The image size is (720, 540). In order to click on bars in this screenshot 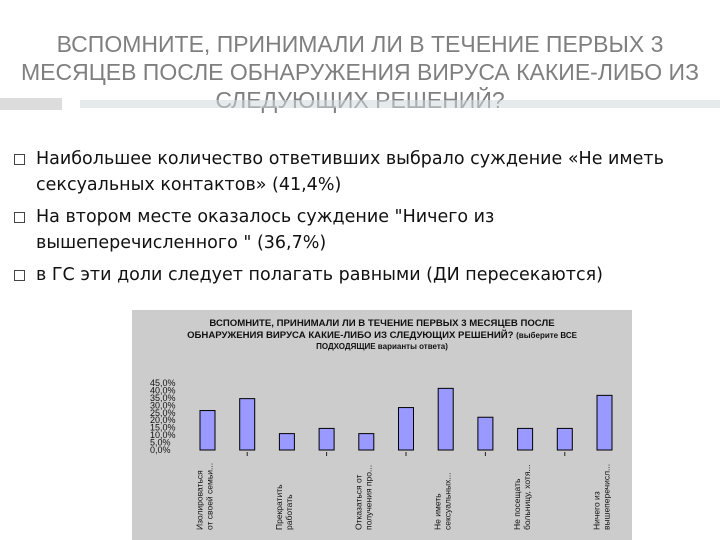, I will do `click(406, 419)`.